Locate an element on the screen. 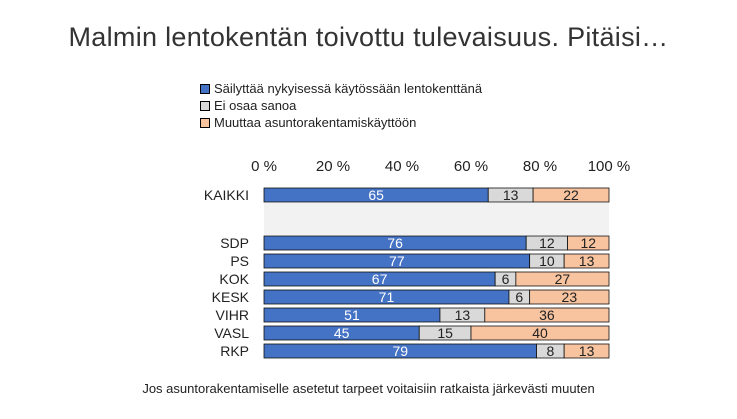 This screenshot has height=419, width=737. data-label: 71 is located at coordinates (387, 297).